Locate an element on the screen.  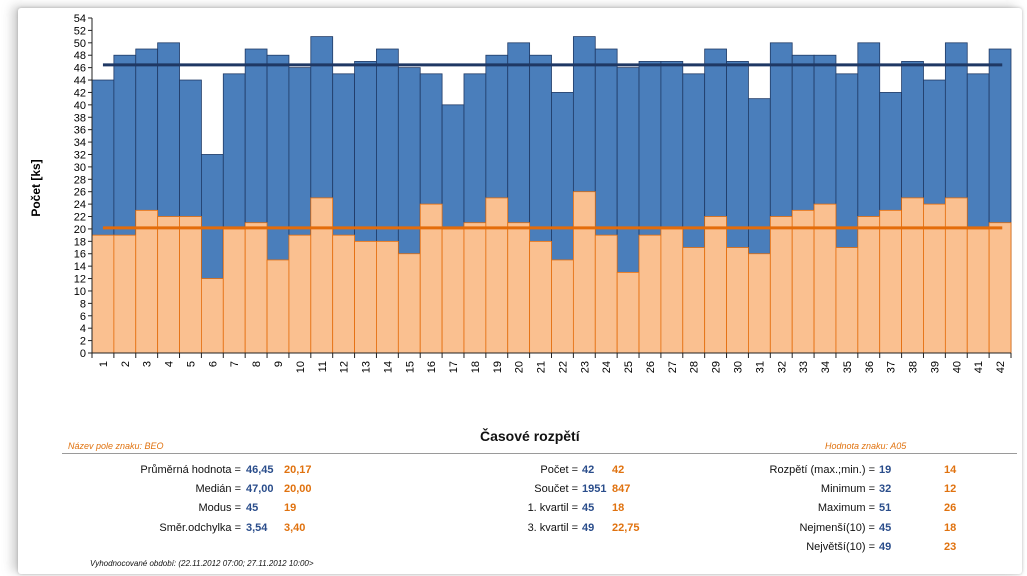
x-tick-label: 30 is located at coordinates (738, 367).